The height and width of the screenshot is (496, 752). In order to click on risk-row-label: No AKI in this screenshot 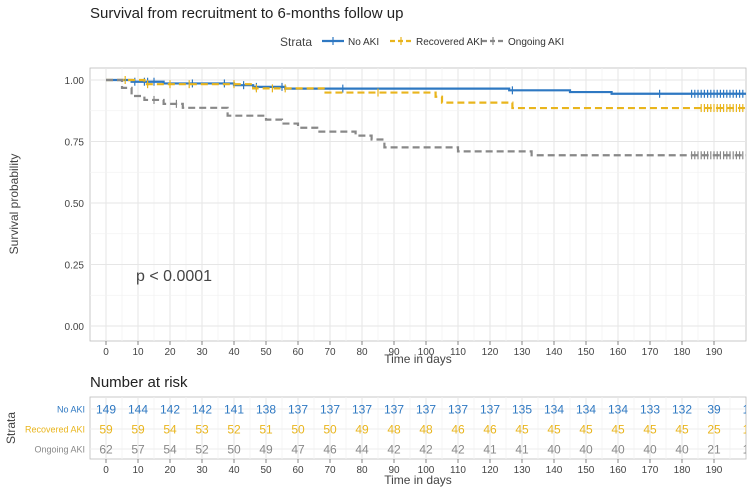, I will do `click(71, 410)`.